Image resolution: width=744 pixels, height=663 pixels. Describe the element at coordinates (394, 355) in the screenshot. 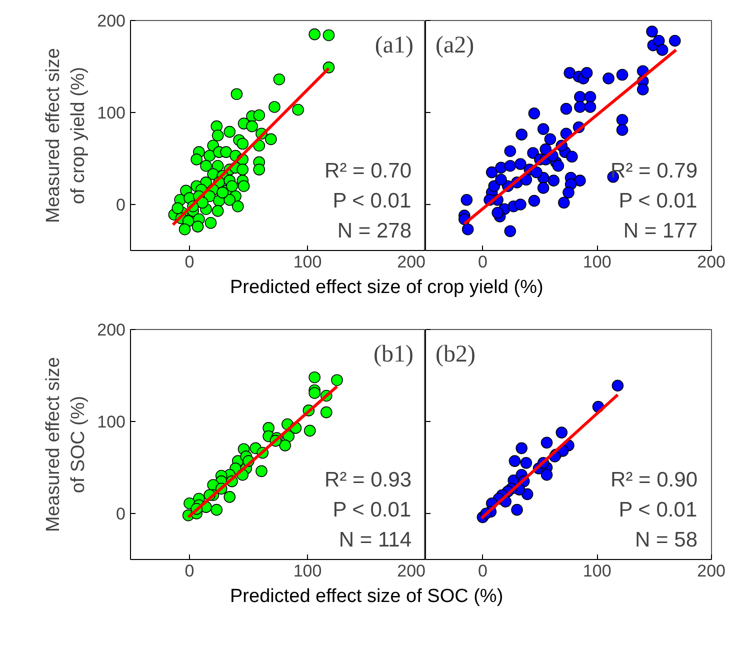

I see `annotation: (b1)` at that location.